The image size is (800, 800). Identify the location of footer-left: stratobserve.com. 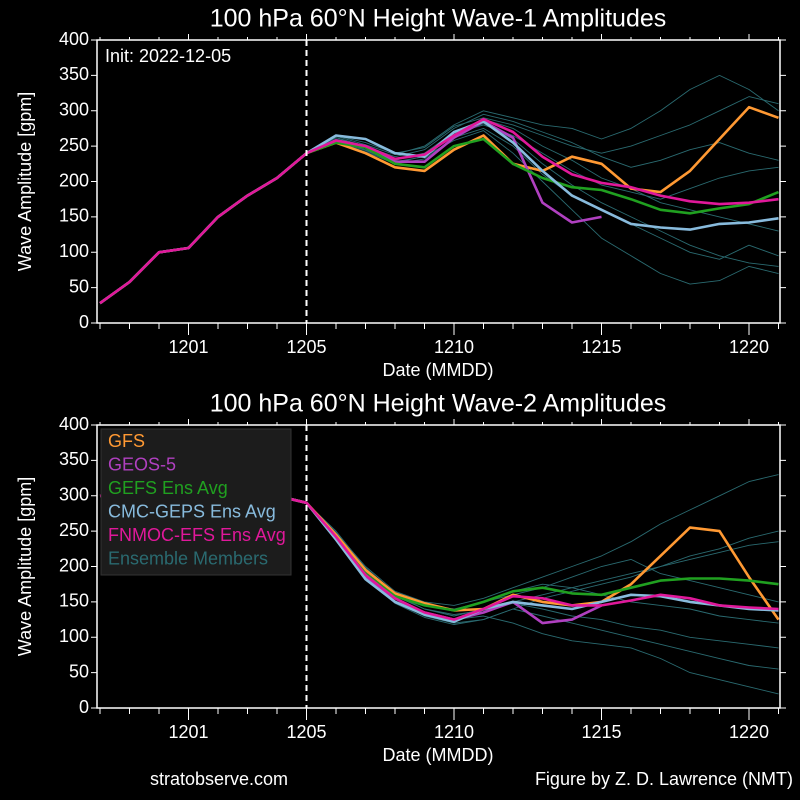
(219, 779).